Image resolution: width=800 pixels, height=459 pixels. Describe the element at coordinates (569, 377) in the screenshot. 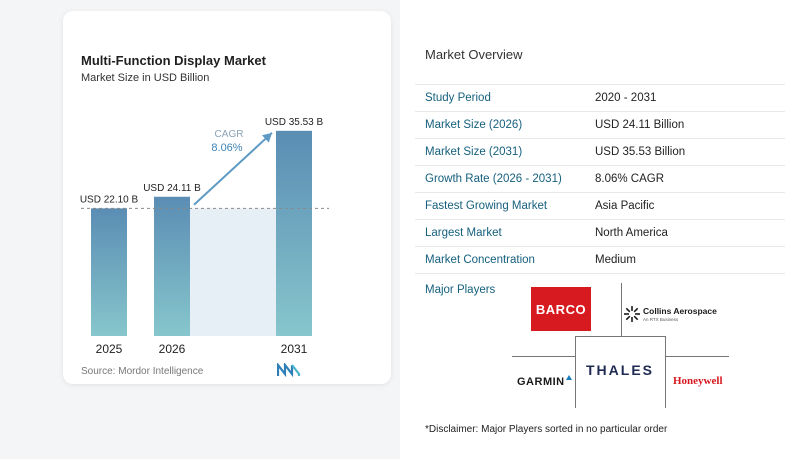

I see `garmin-triangle-icon` at that location.